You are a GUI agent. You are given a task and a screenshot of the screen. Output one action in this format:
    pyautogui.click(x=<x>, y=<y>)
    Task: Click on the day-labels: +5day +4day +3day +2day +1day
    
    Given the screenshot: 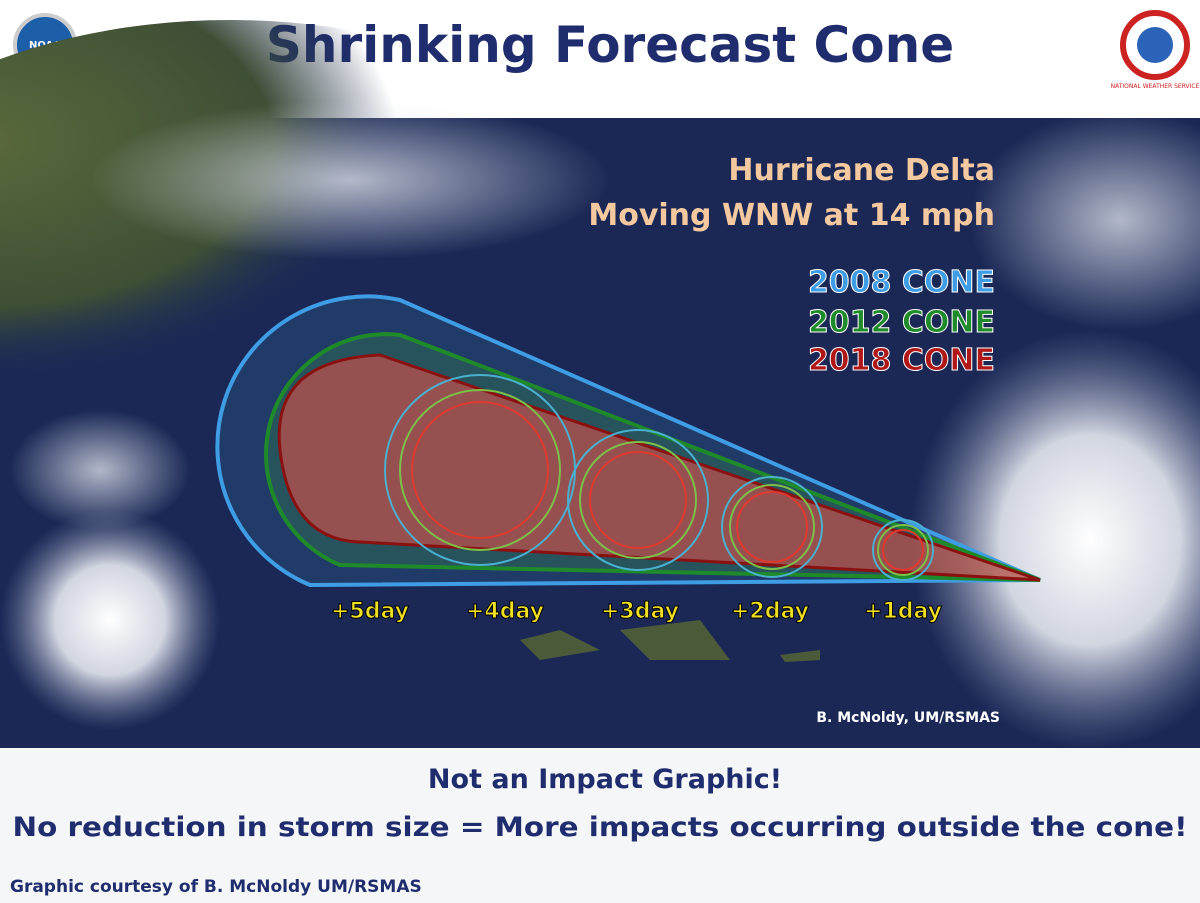 What is the action you would take?
    pyautogui.click(x=637, y=612)
    